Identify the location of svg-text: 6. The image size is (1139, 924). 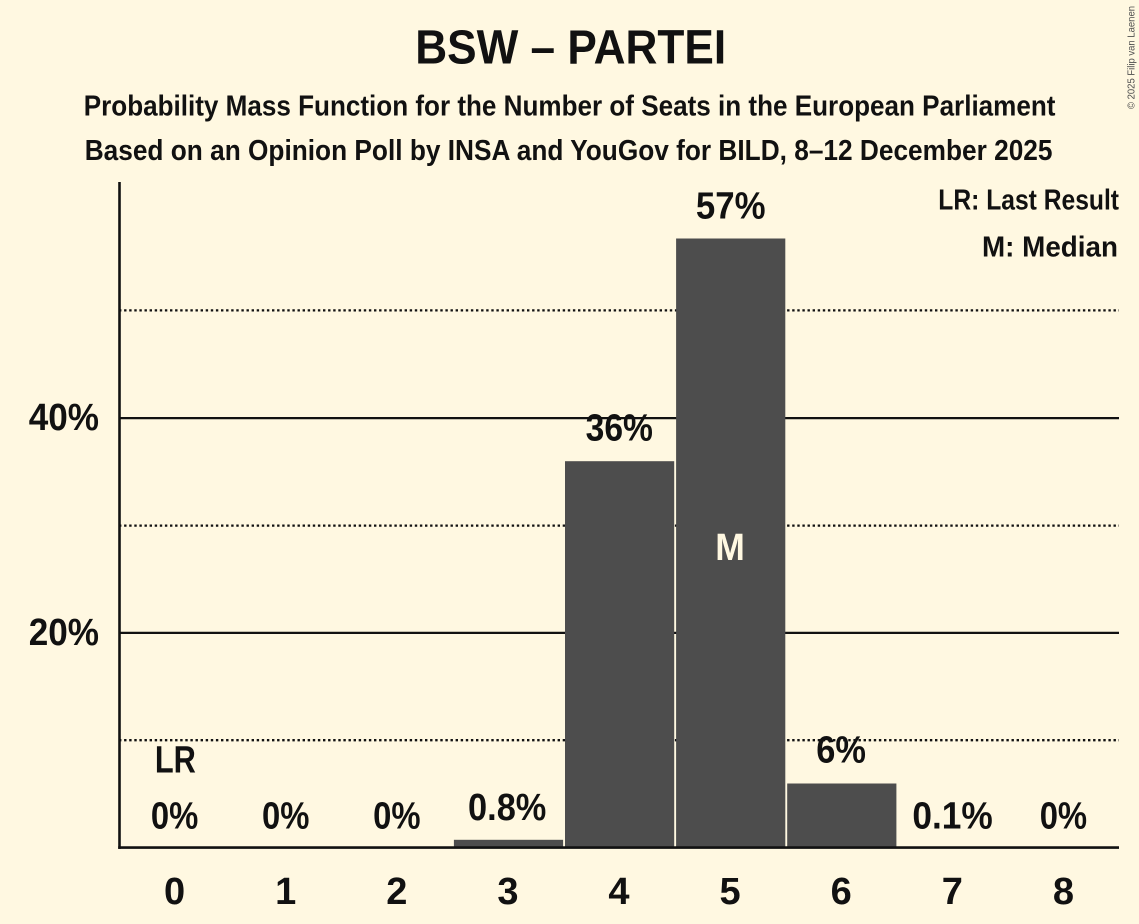
(841, 892).